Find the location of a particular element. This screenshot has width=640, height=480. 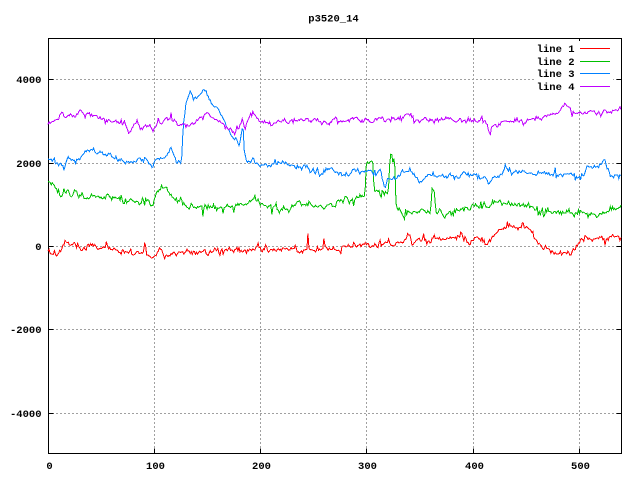

svg-text: 2000 is located at coordinates (28, 165).